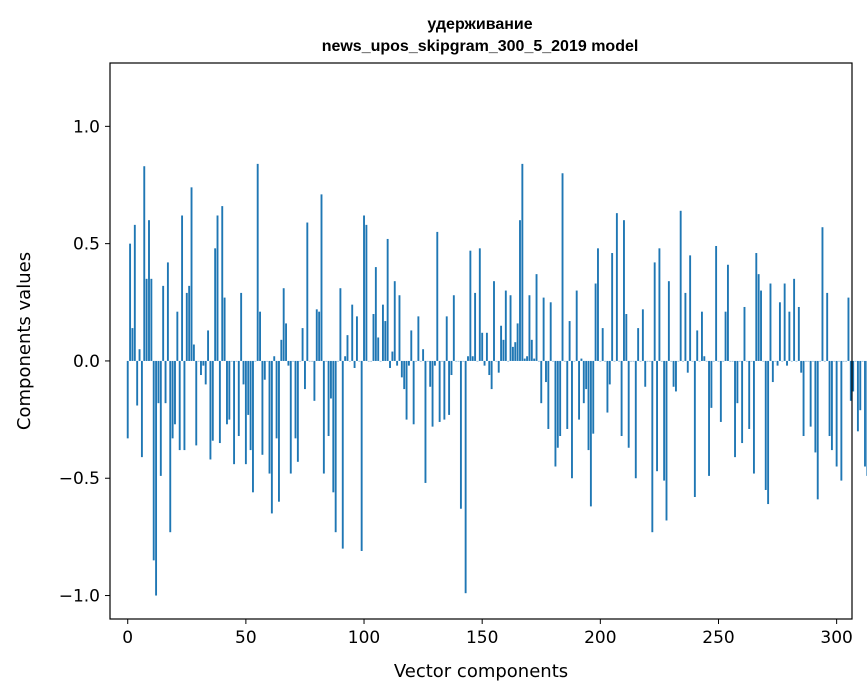  What do you see at coordinates (600, 638) in the screenshot?
I see `x-tick-label: 200` at bounding box center [600, 638].